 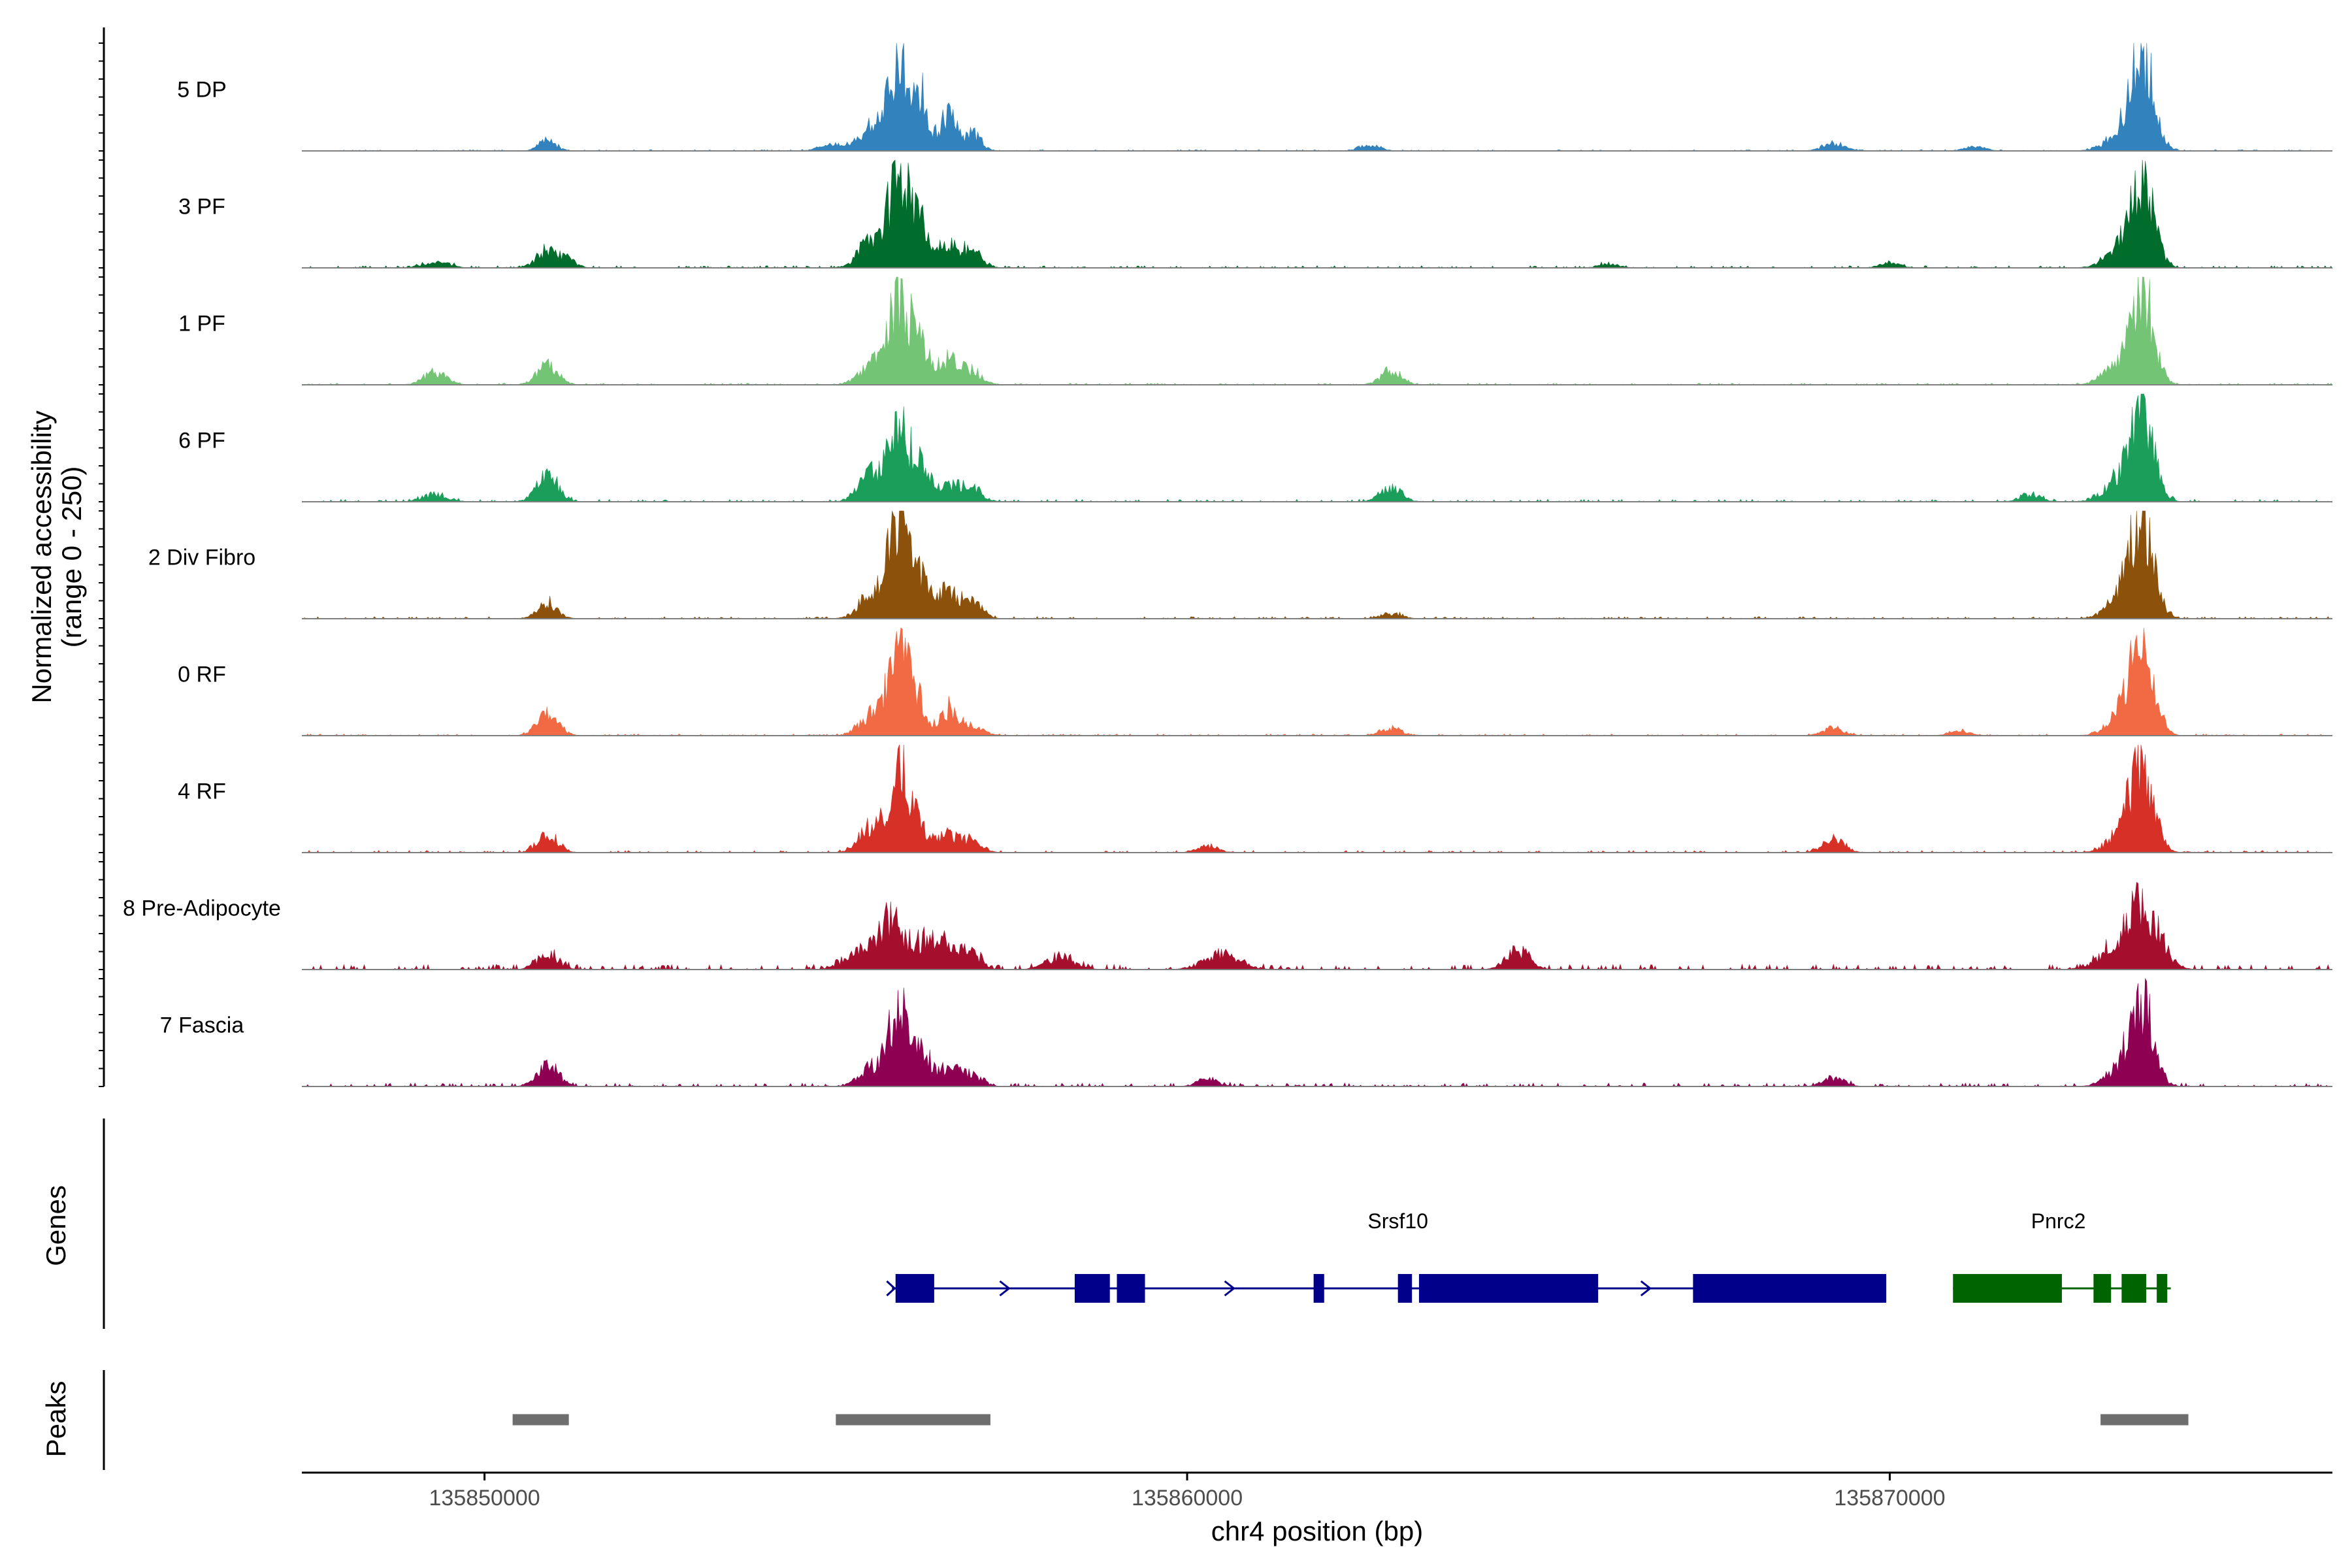 What do you see at coordinates (201, 557) in the screenshot?
I see `track-label: 2 Div Fibro` at bounding box center [201, 557].